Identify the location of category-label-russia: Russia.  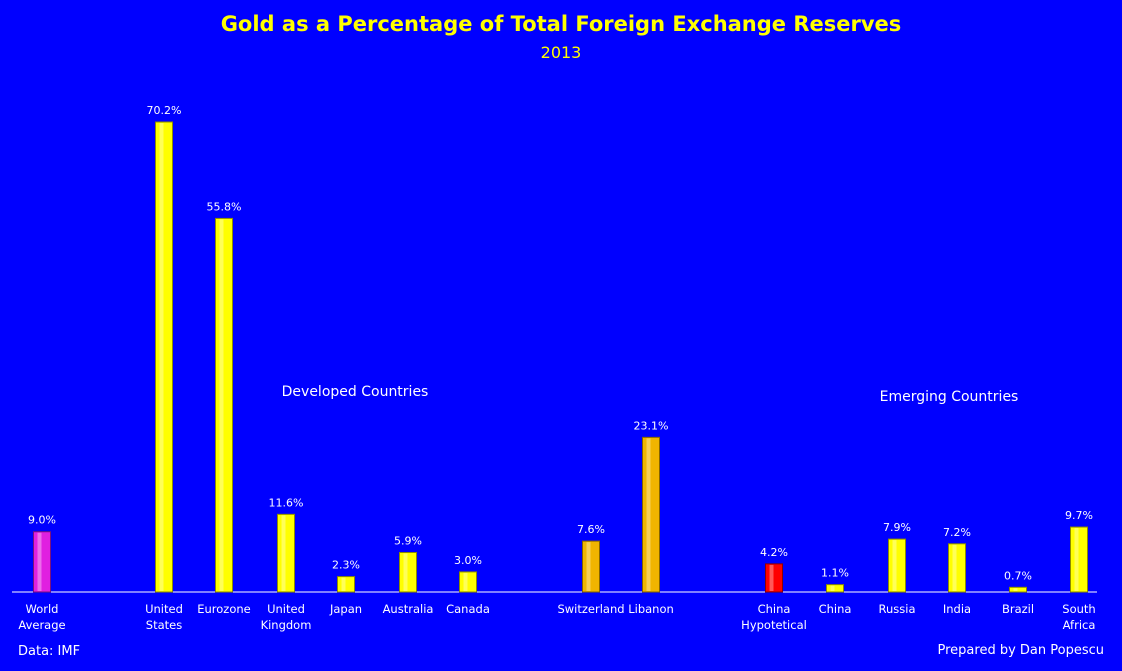
(897, 609).